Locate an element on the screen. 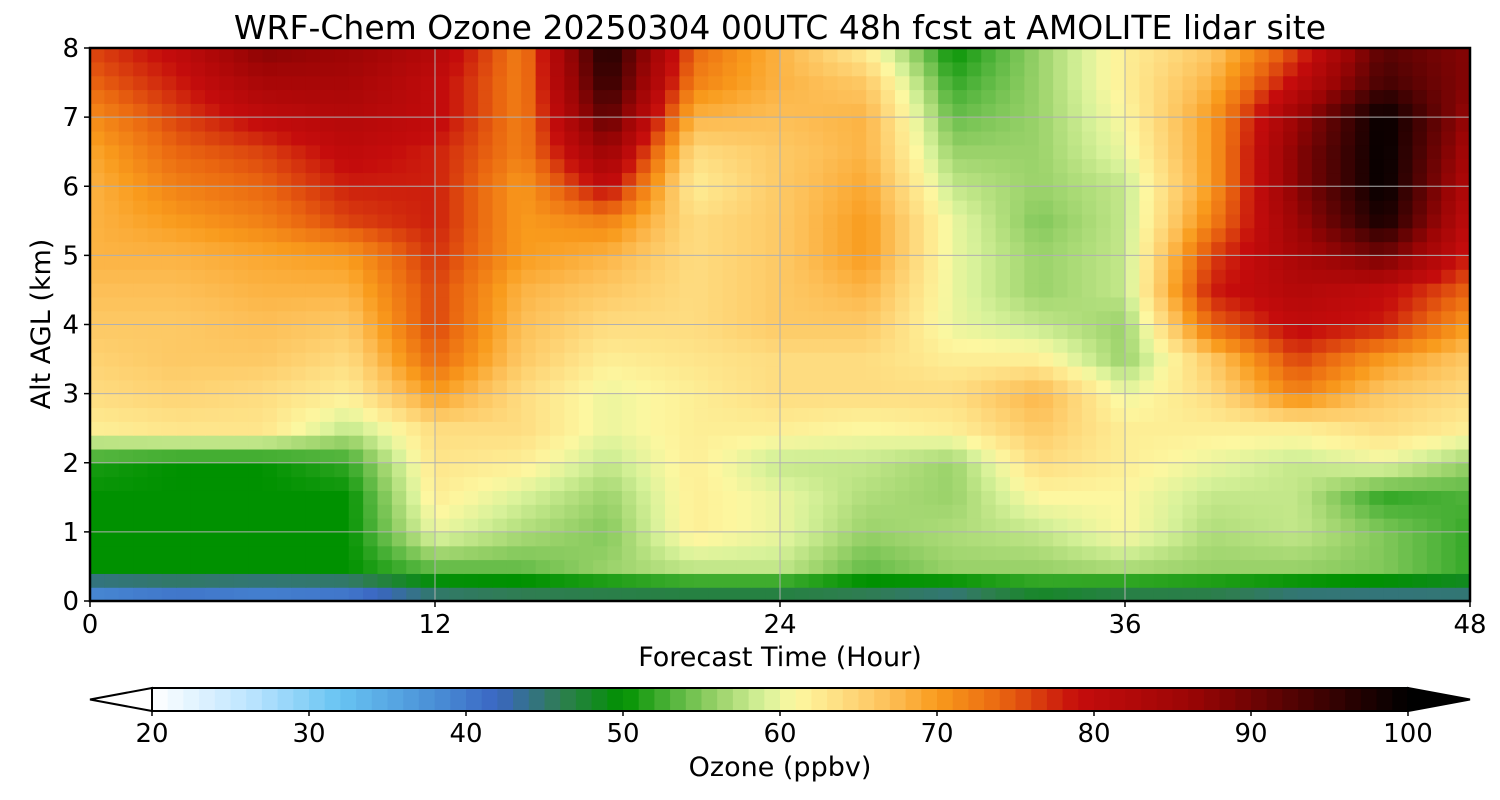  colorbar-tick-label: 80 is located at coordinates (1093, 734).